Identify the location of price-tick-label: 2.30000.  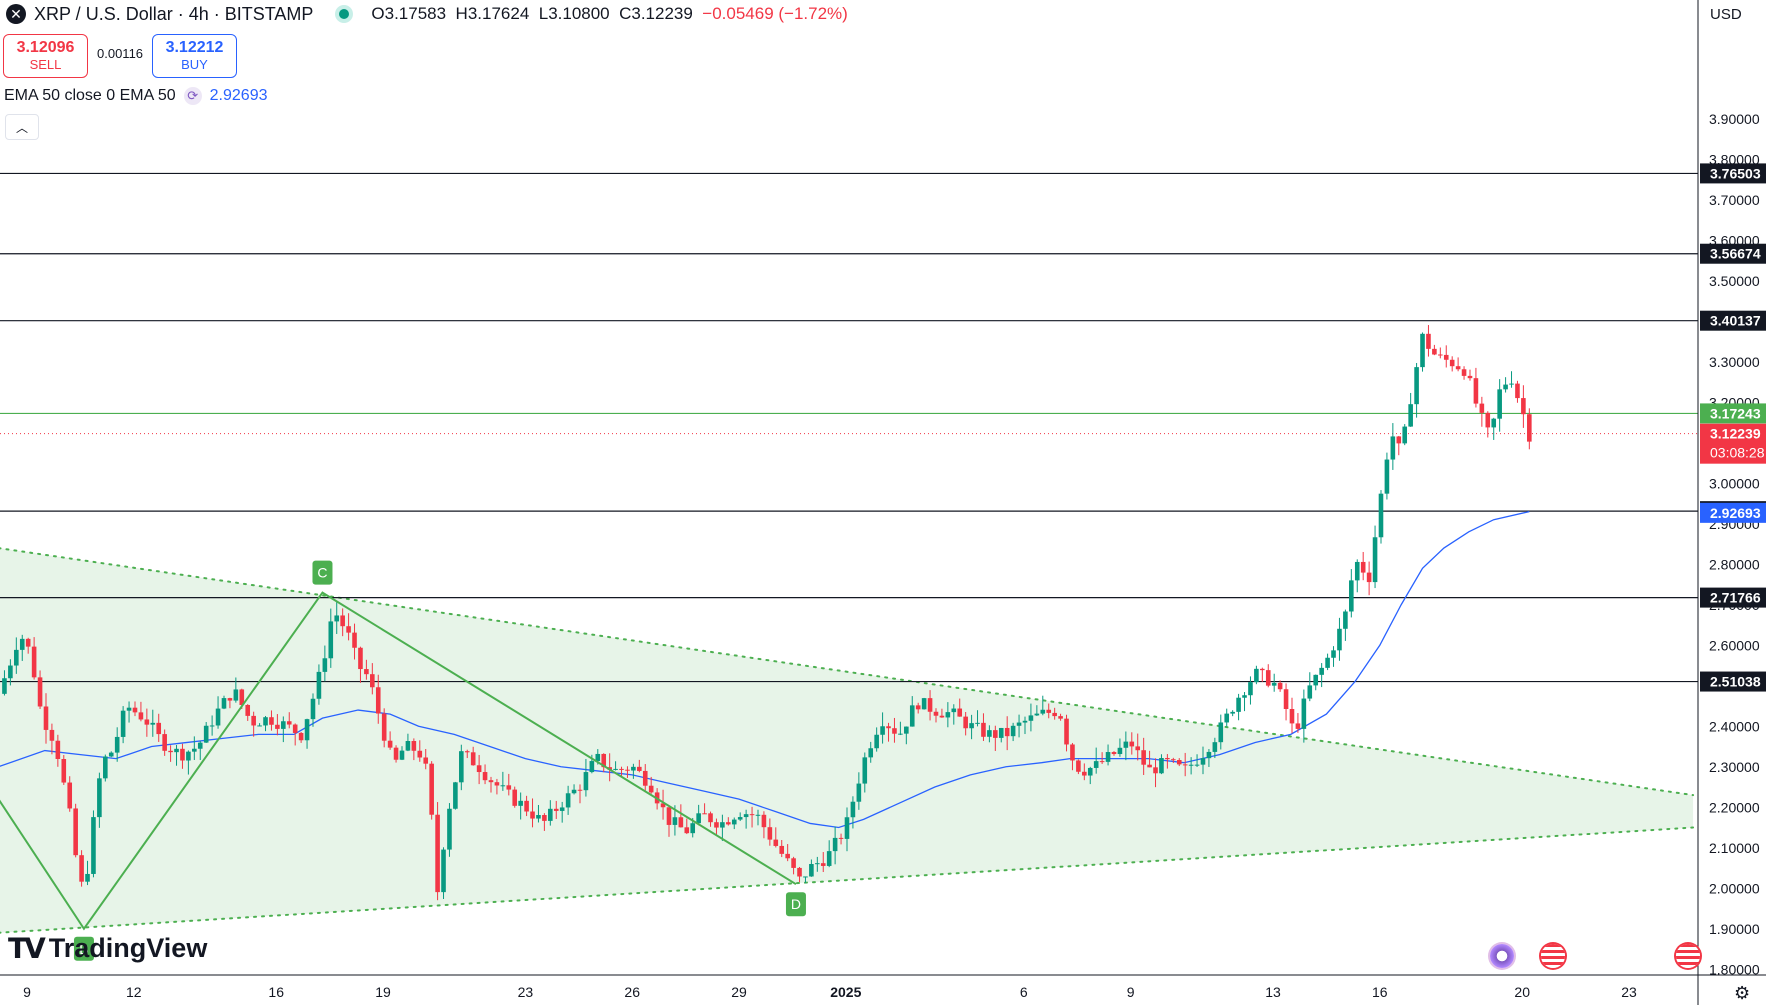
(1734, 767).